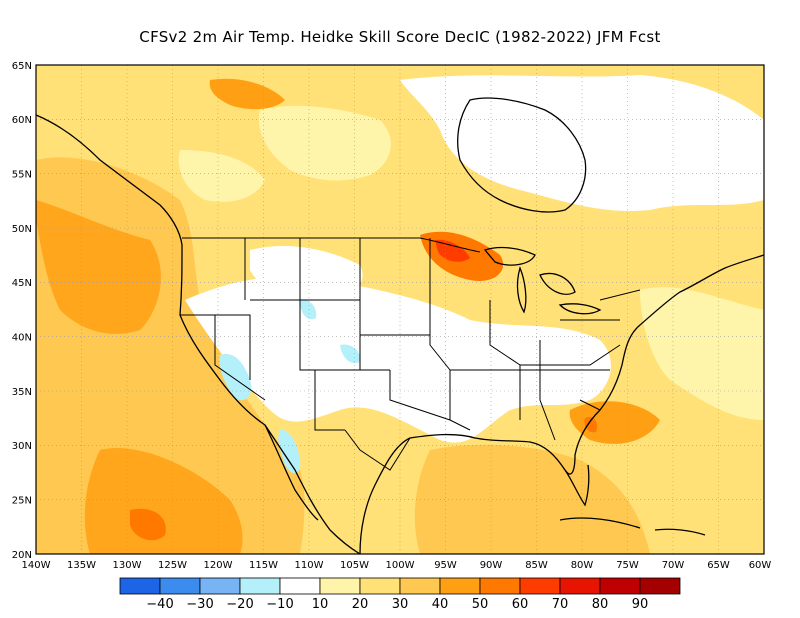 This screenshot has height=618, width=800. What do you see at coordinates (22, 446) in the screenshot?
I see `lat-tick: 30N` at bounding box center [22, 446].